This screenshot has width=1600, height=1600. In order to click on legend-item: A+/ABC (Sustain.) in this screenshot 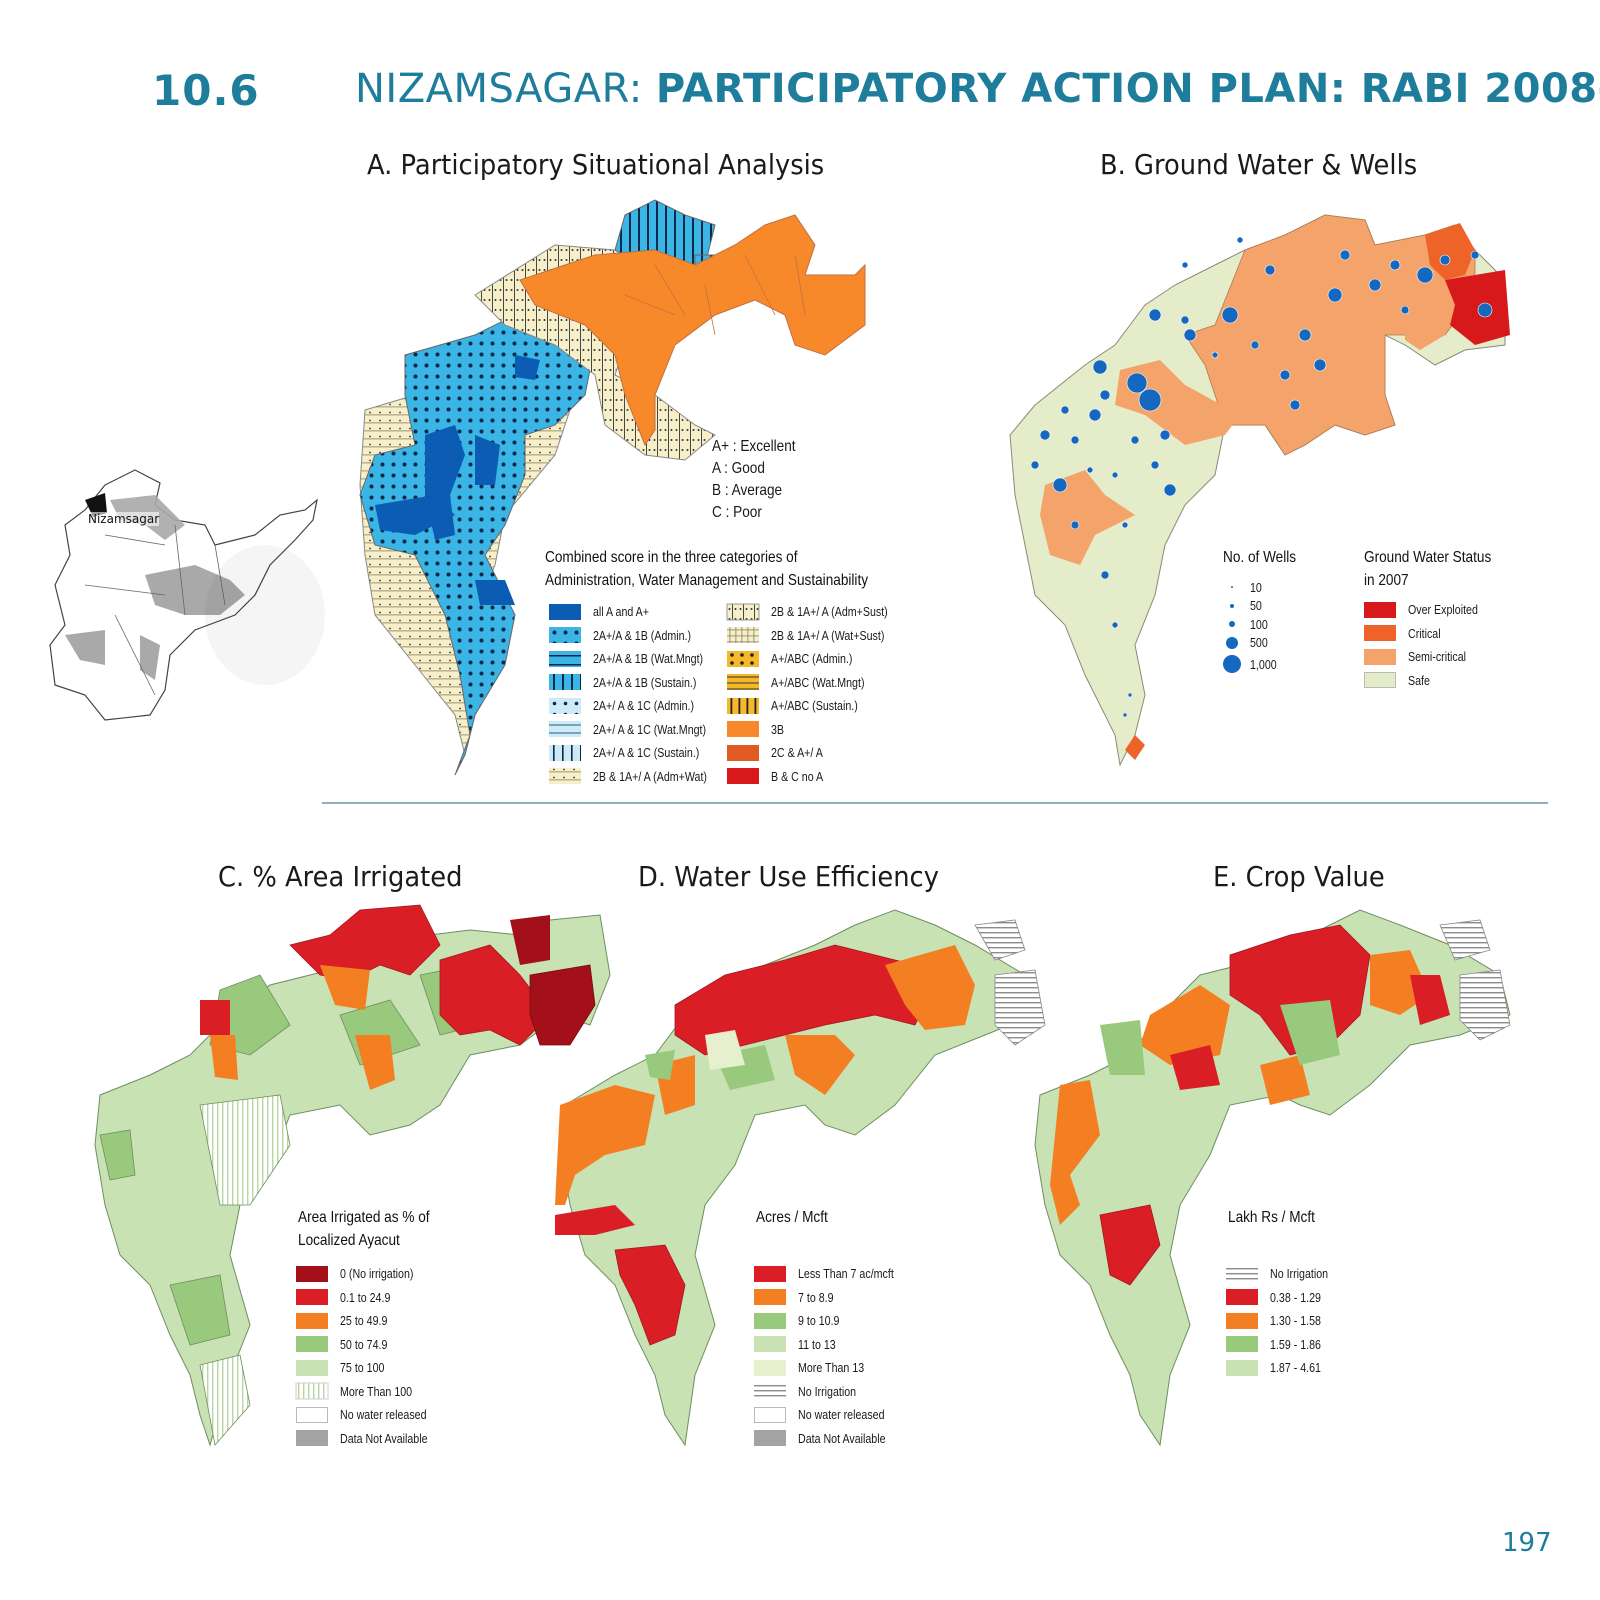, I will do `click(820, 706)`.